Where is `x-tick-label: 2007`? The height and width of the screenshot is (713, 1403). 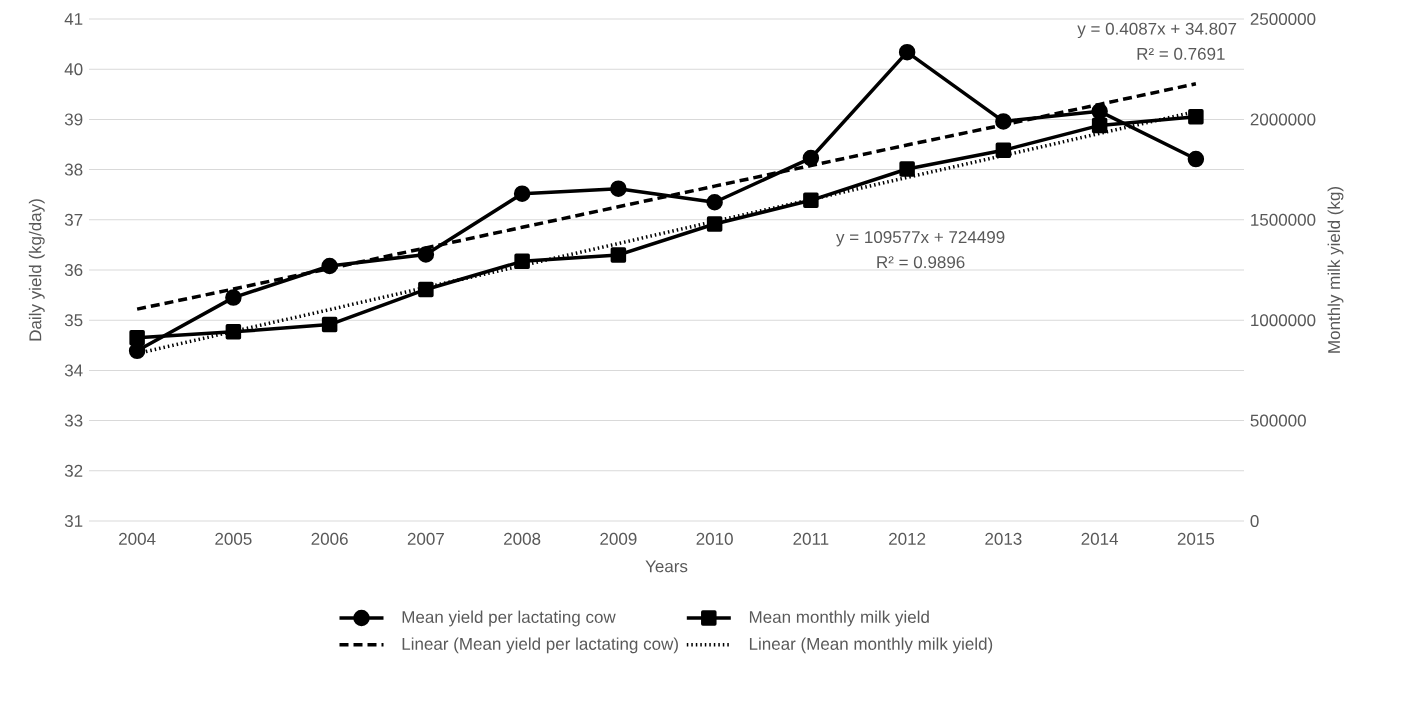
x-tick-label: 2007 is located at coordinates (425, 538).